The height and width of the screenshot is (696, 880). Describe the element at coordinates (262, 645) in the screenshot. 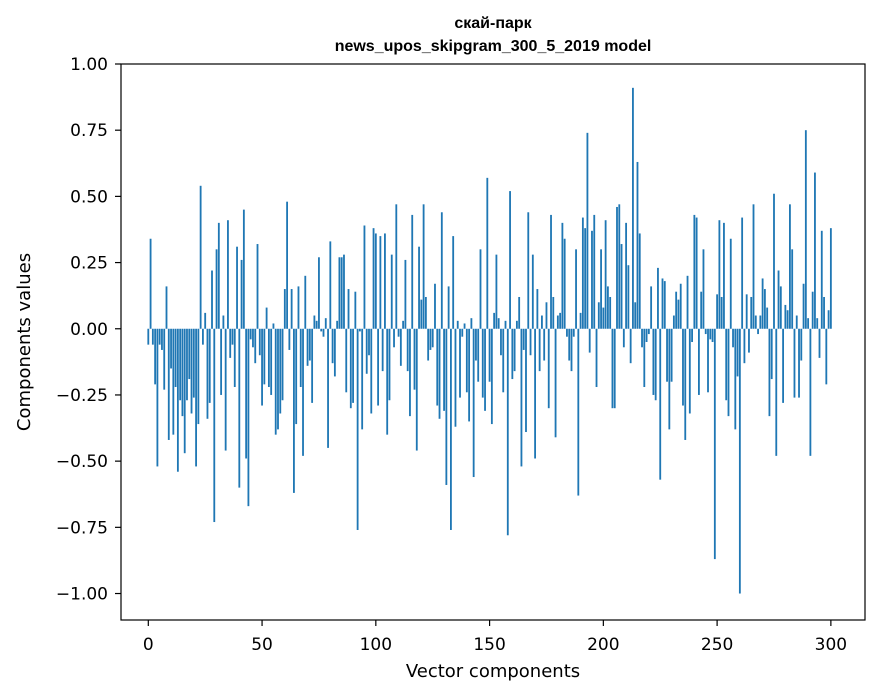

I see `x-tick-label: 50` at that location.